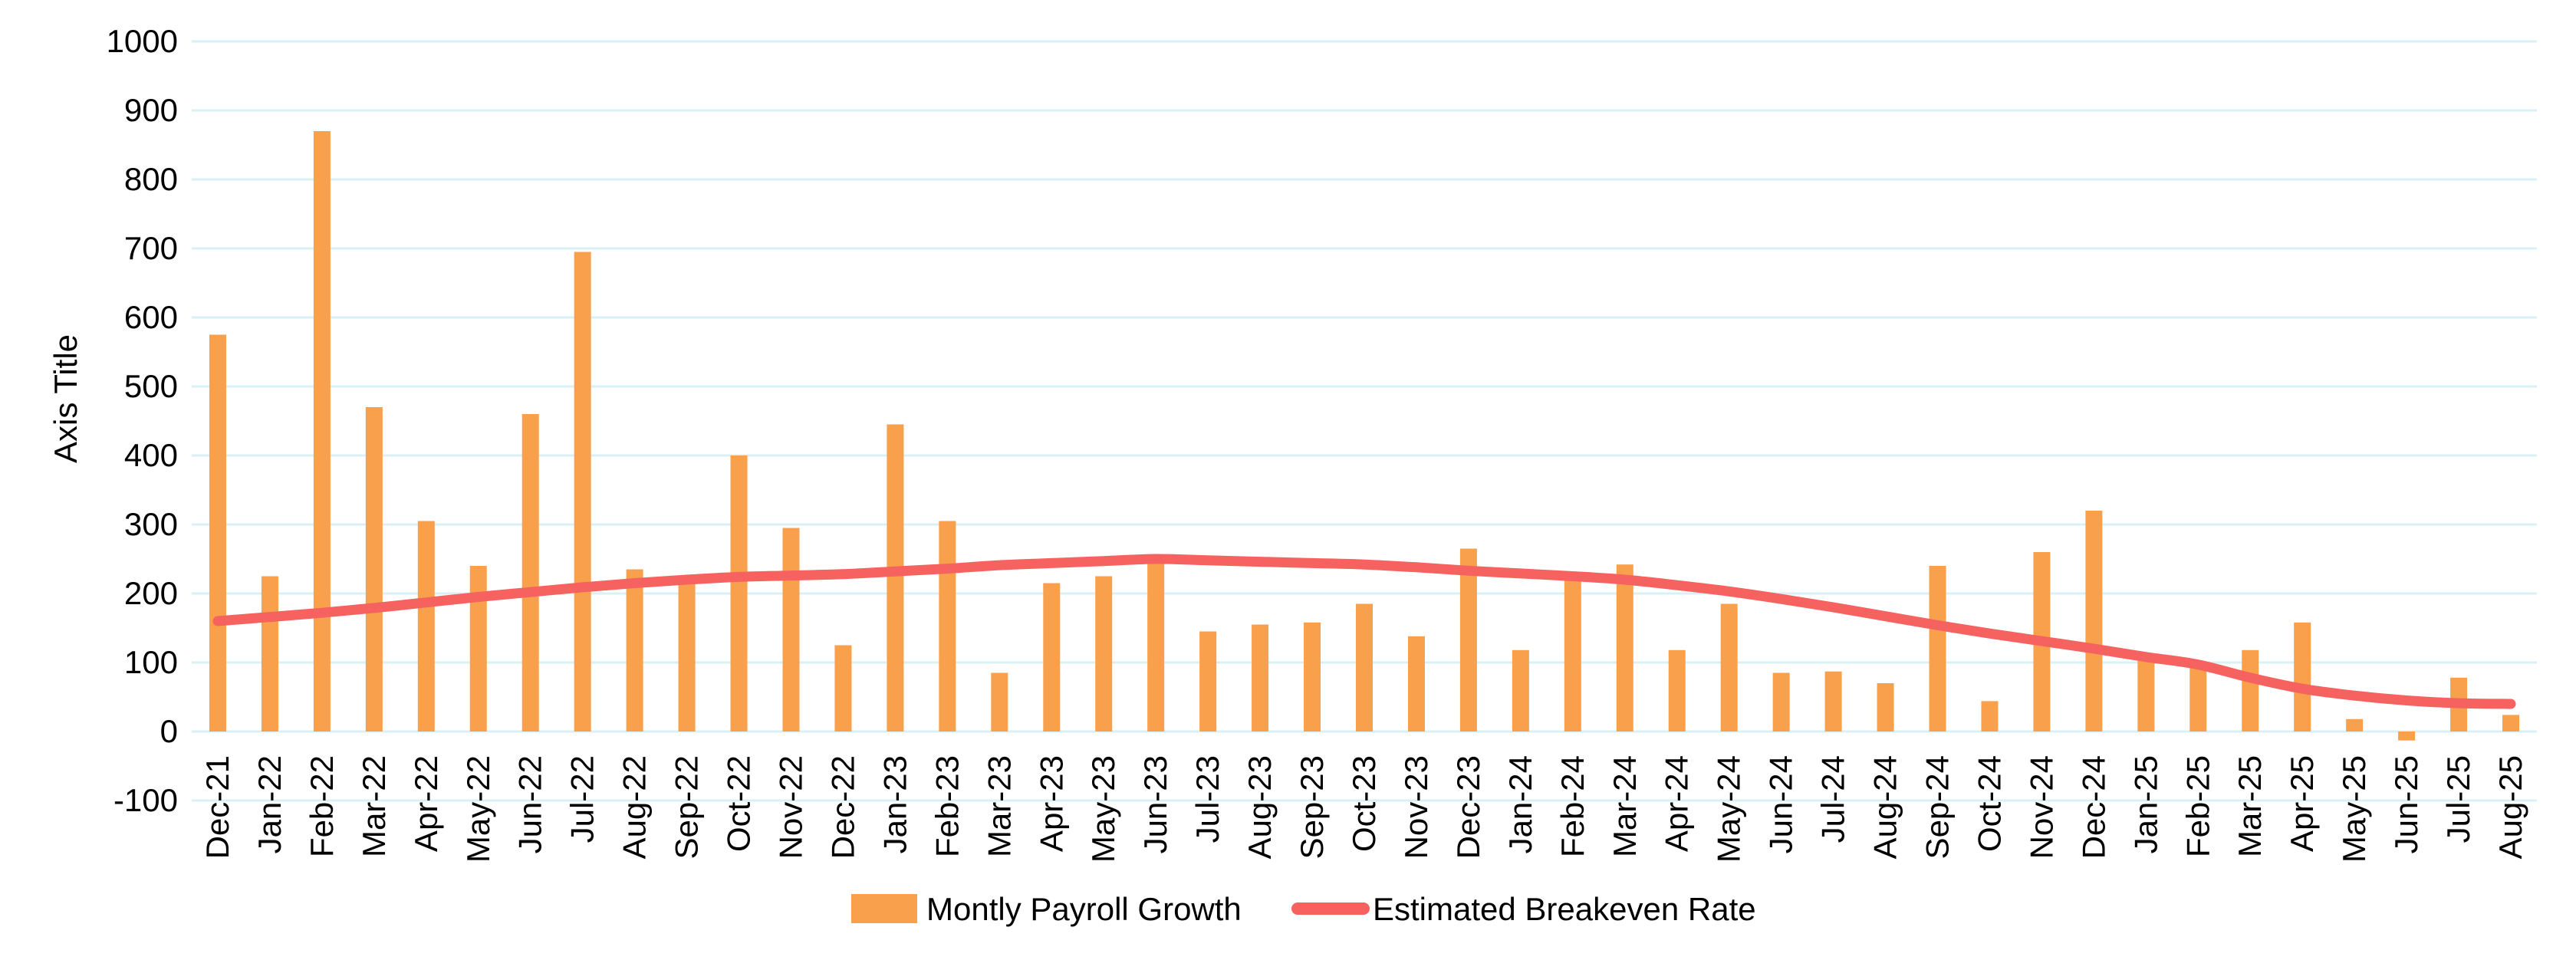 This screenshot has width=2576, height=960. What do you see at coordinates (739, 804) in the screenshot?
I see `x-label-Oct-22: Oct-22` at bounding box center [739, 804].